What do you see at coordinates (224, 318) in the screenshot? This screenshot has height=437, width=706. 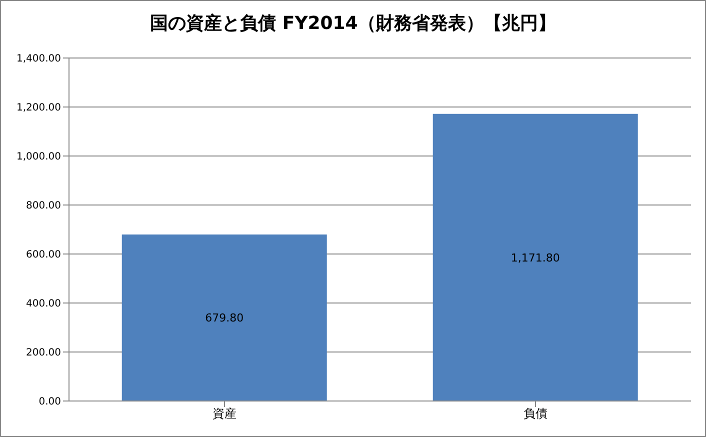 I see `data-label: 679.80` at bounding box center [224, 318].